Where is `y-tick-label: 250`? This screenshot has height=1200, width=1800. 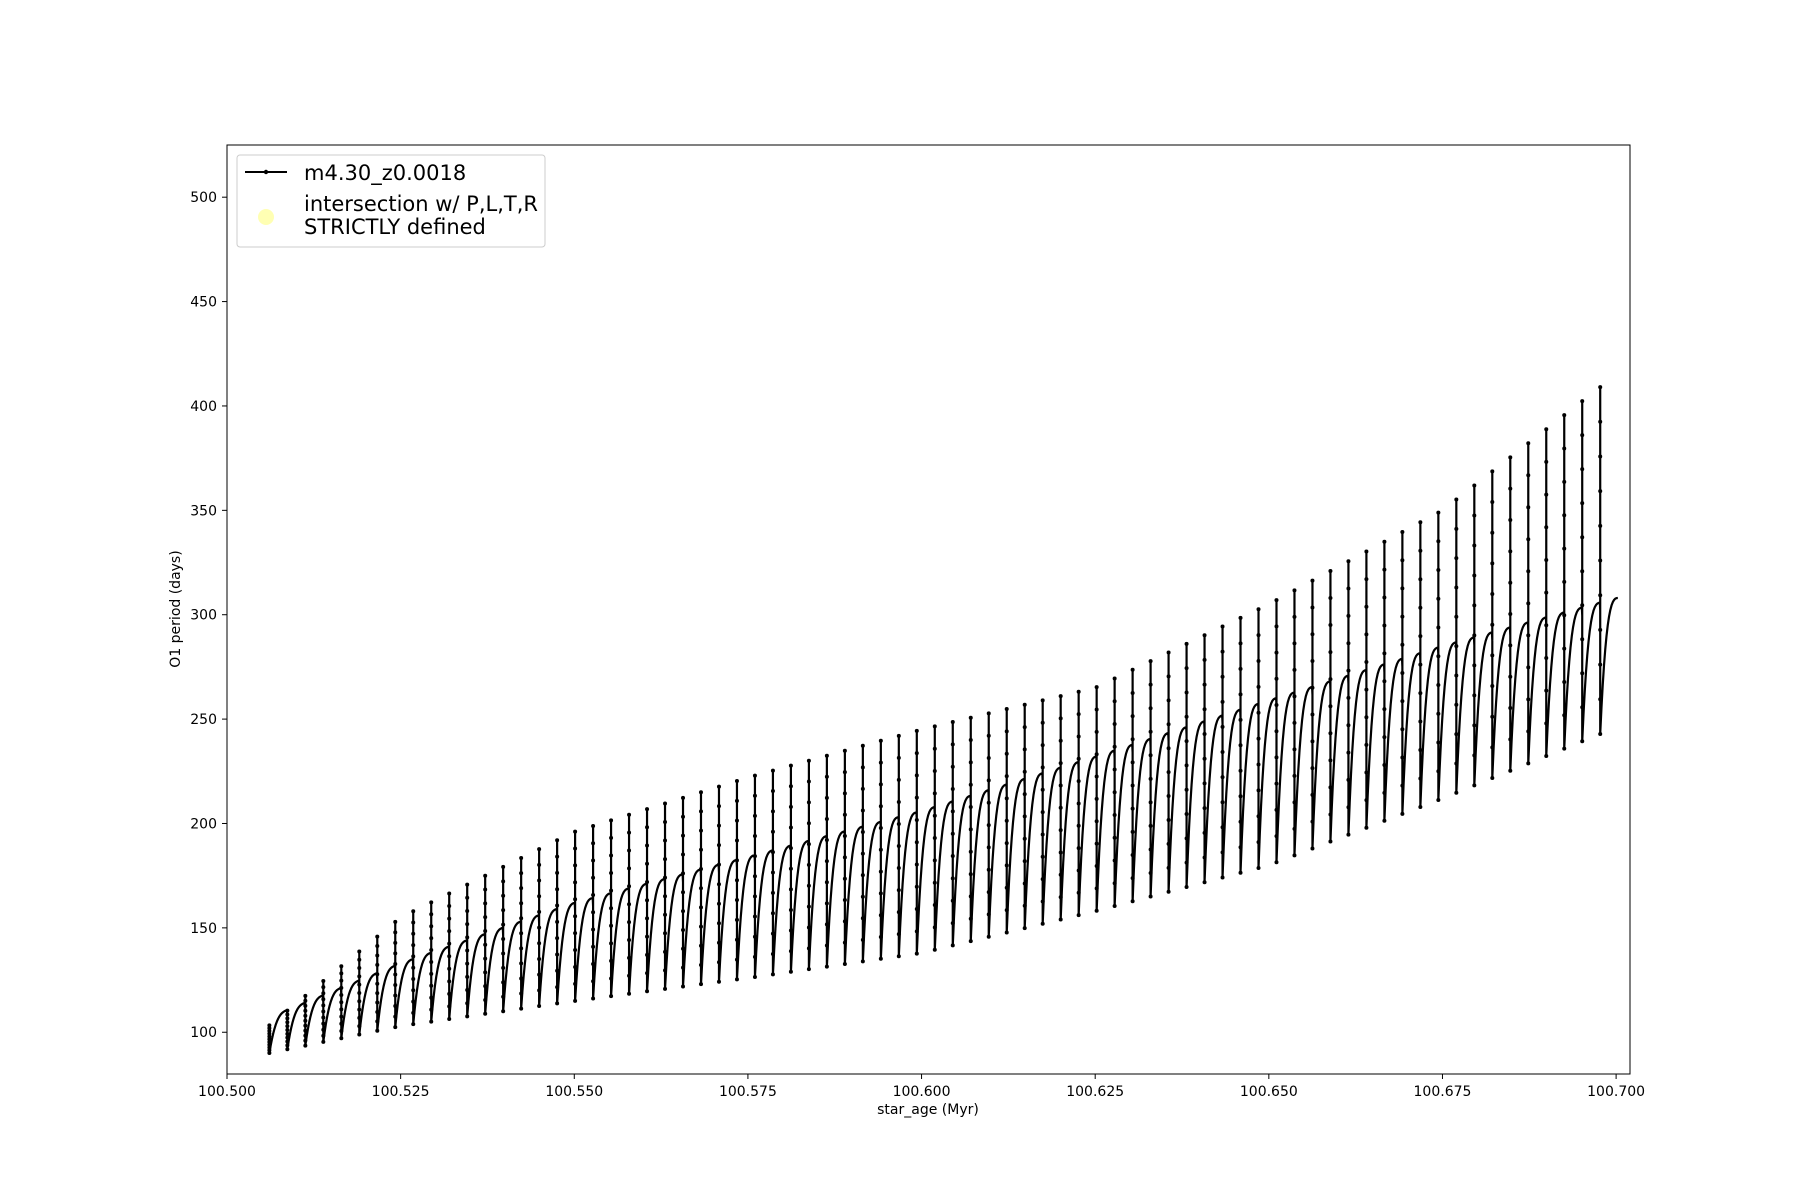
y-tick-label: 250 is located at coordinates (203, 720).